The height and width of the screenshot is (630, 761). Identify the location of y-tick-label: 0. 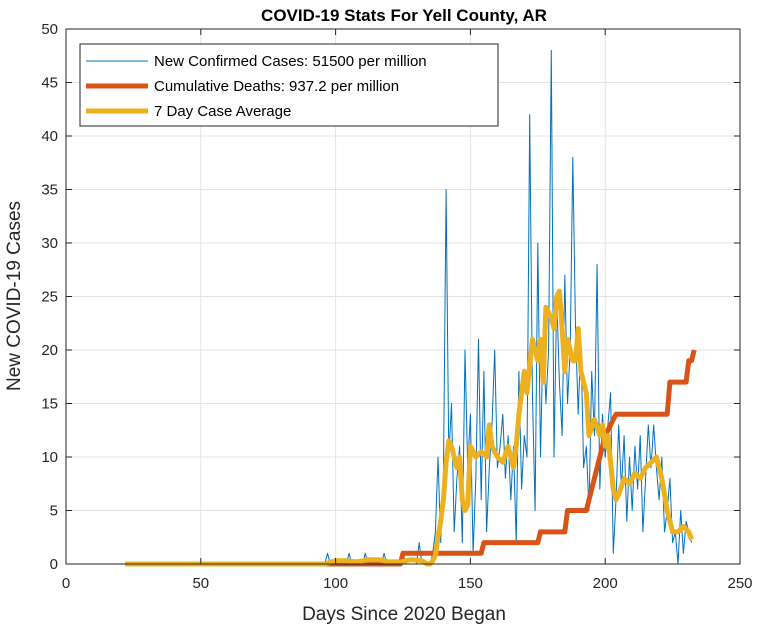
(54, 564).